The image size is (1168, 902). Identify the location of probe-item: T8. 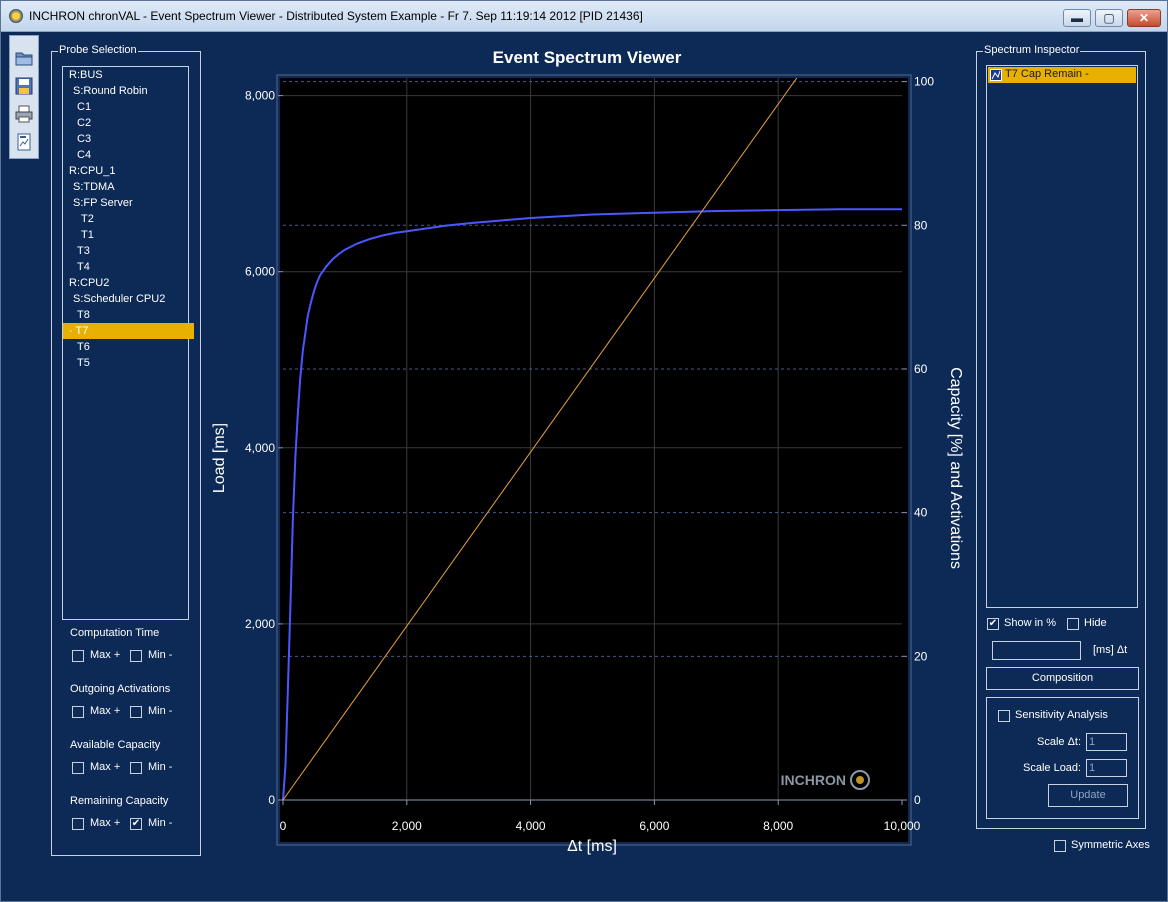
(83, 315).